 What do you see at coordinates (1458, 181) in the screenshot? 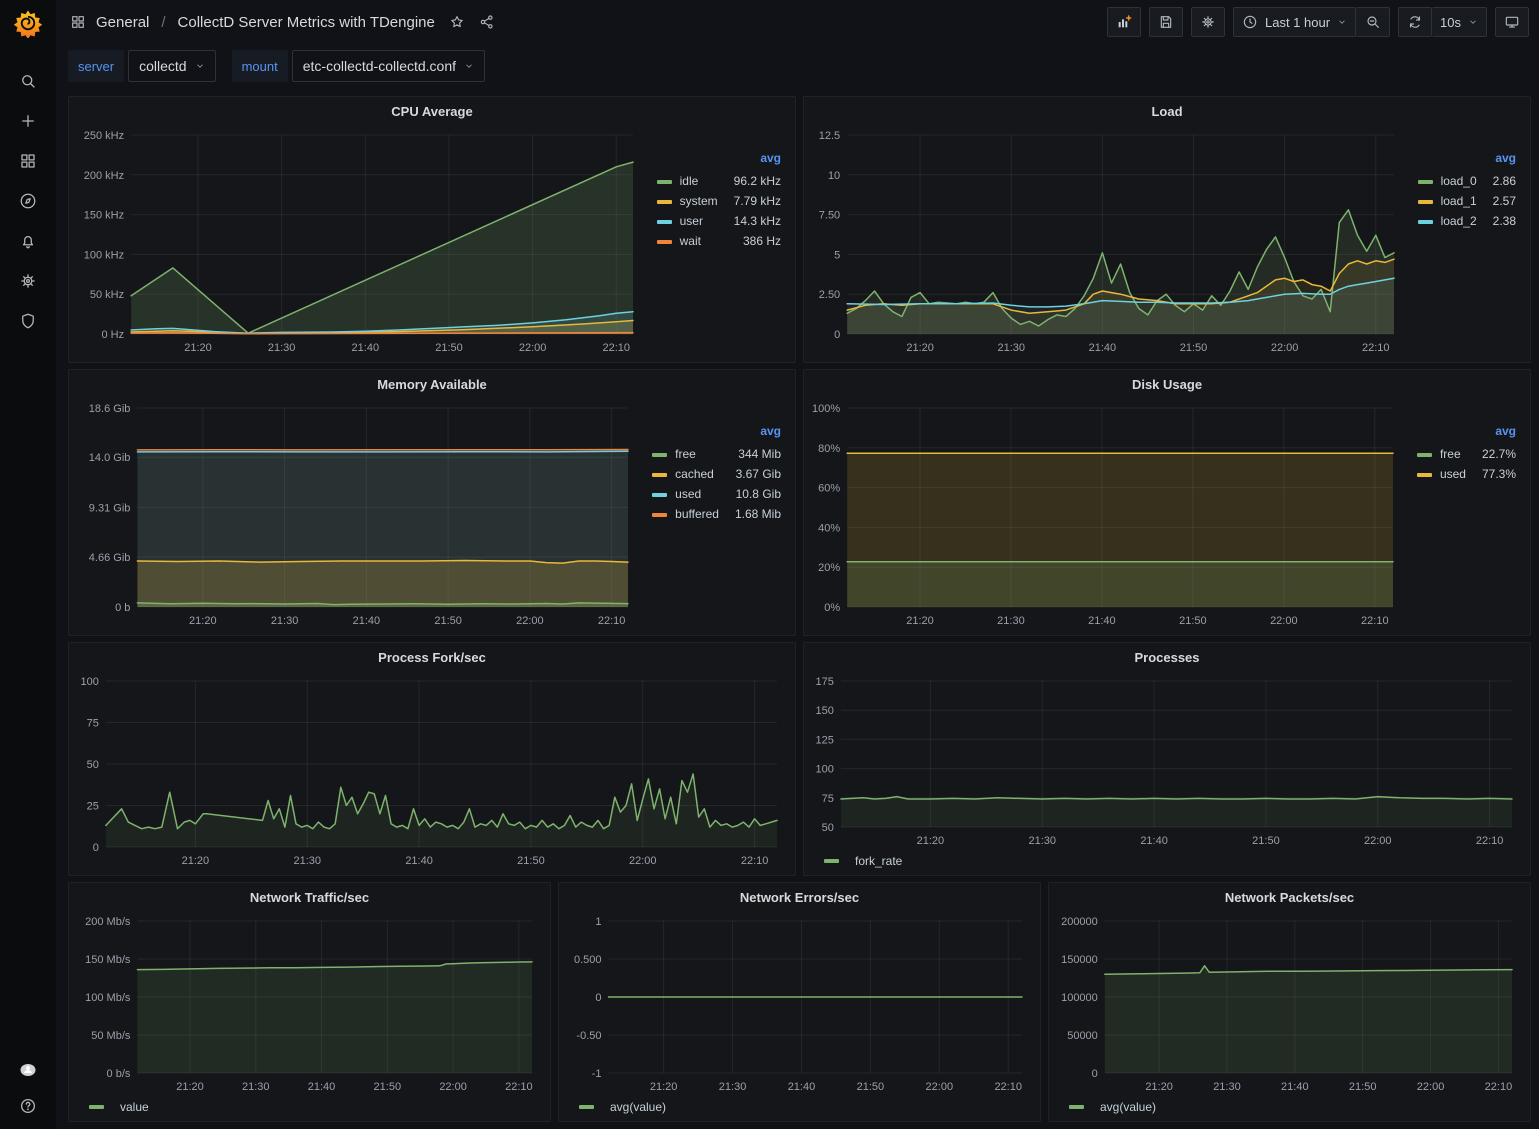
I see `legend-label: load_0` at bounding box center [1458, 181].